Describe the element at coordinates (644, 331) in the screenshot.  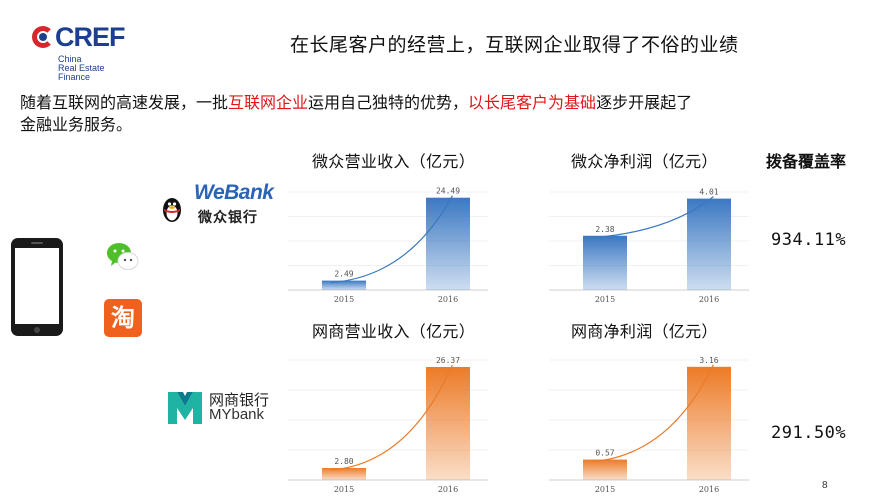
I see `chart-title-mybank-profit: 网商净利润（亿元）` at that location.